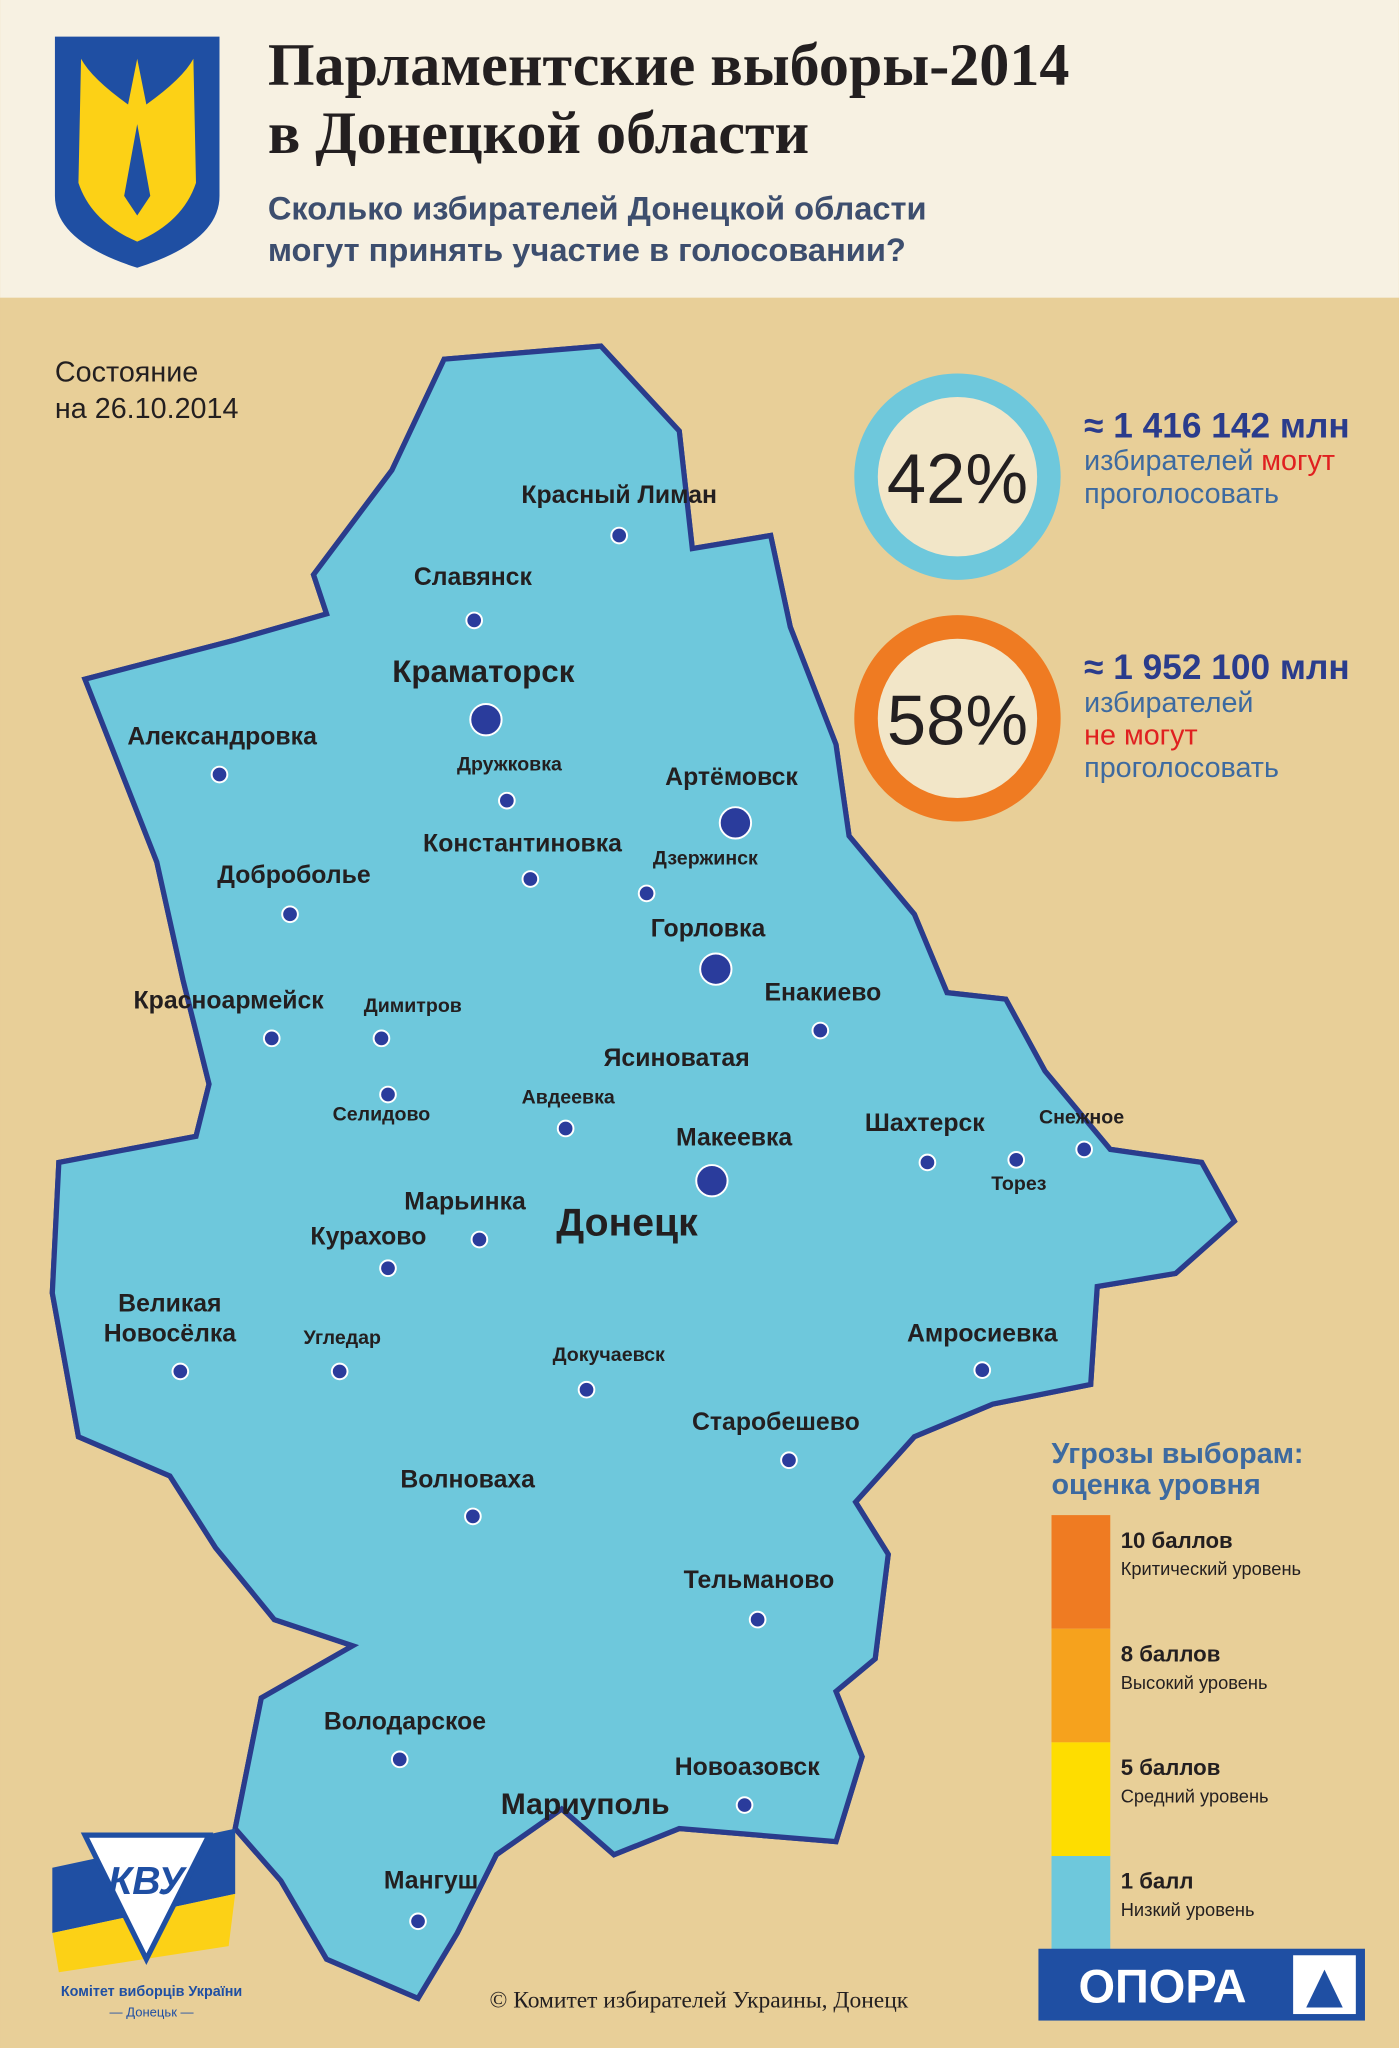 The image size is (1399, 2048). What do you see at coordinates (619, 495) in the screenshot?
I see `city-label: Красный Лиман` at bounding box center [619, 495].